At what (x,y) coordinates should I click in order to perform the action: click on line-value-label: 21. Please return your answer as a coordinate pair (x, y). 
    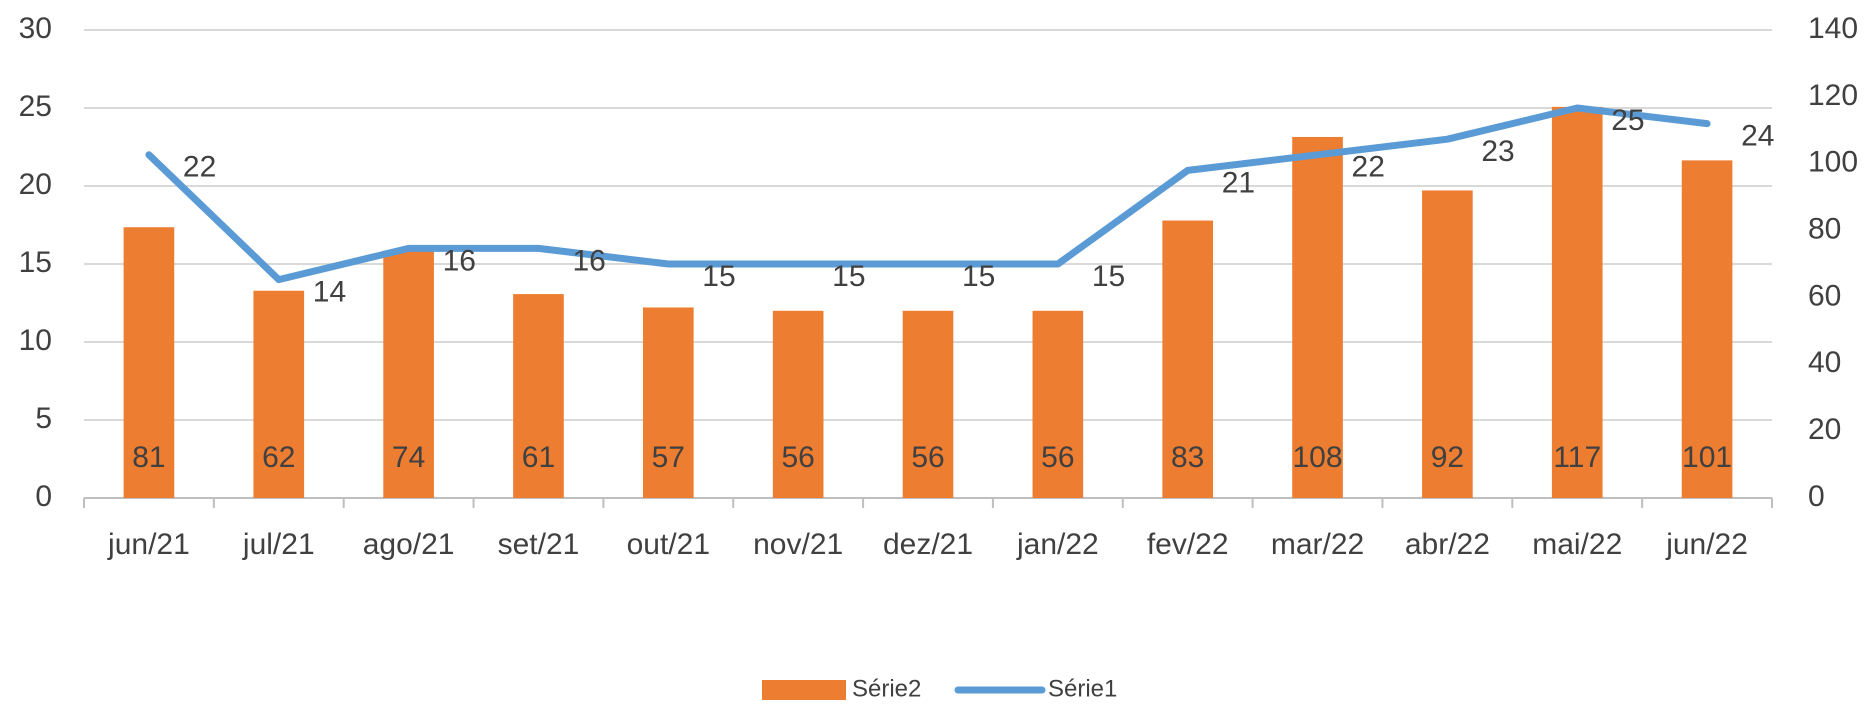
    Looking at the image, I should click on (1238, 182).